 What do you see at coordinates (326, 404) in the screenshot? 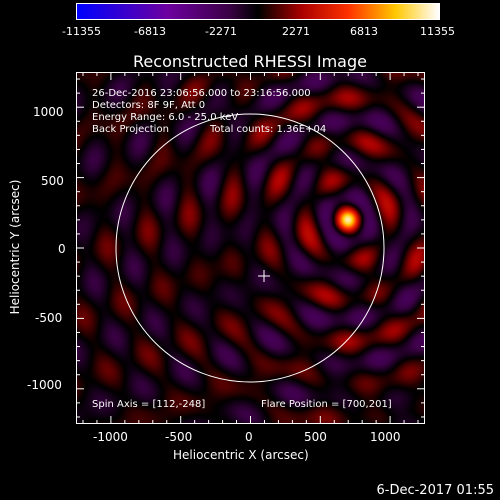
I see `info-flare-position: Flare Position = [700,201]` at bounding box center [326, 404].